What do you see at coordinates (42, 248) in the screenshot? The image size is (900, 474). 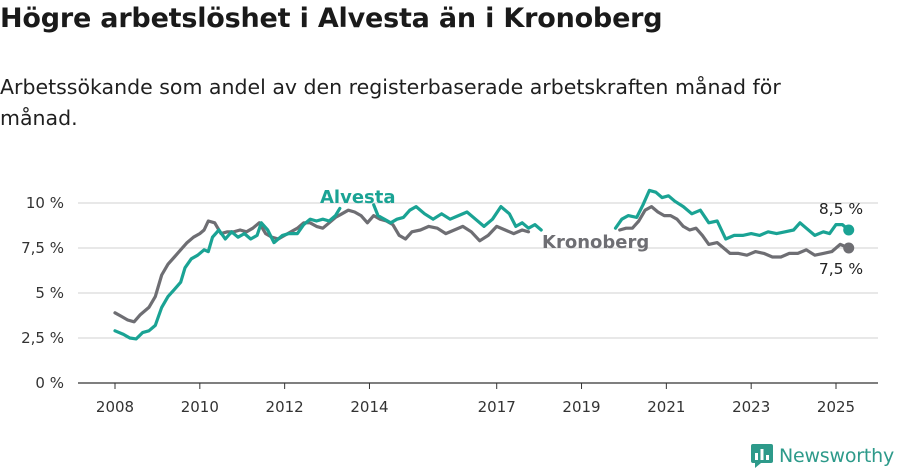 I see `y-tick-label: 7,5 %` at bounding box center [42, 248].